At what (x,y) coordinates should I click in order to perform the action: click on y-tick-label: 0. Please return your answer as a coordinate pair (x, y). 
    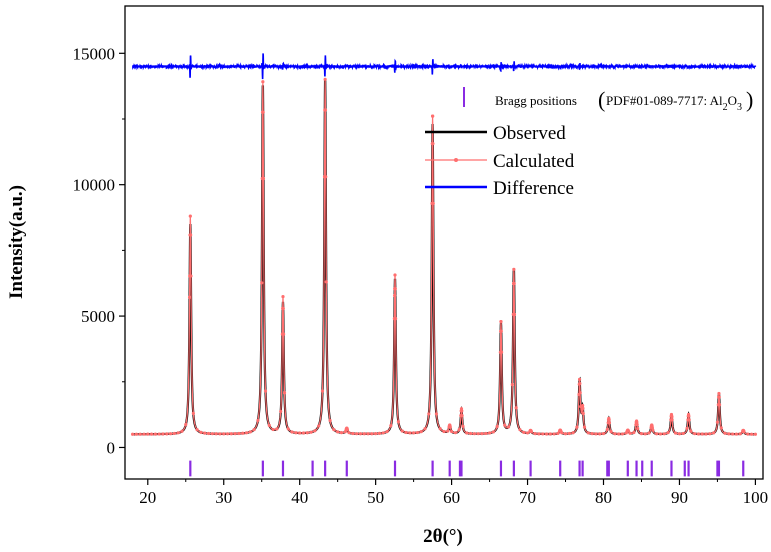
    Looking at the image, I should click on (111, 447).